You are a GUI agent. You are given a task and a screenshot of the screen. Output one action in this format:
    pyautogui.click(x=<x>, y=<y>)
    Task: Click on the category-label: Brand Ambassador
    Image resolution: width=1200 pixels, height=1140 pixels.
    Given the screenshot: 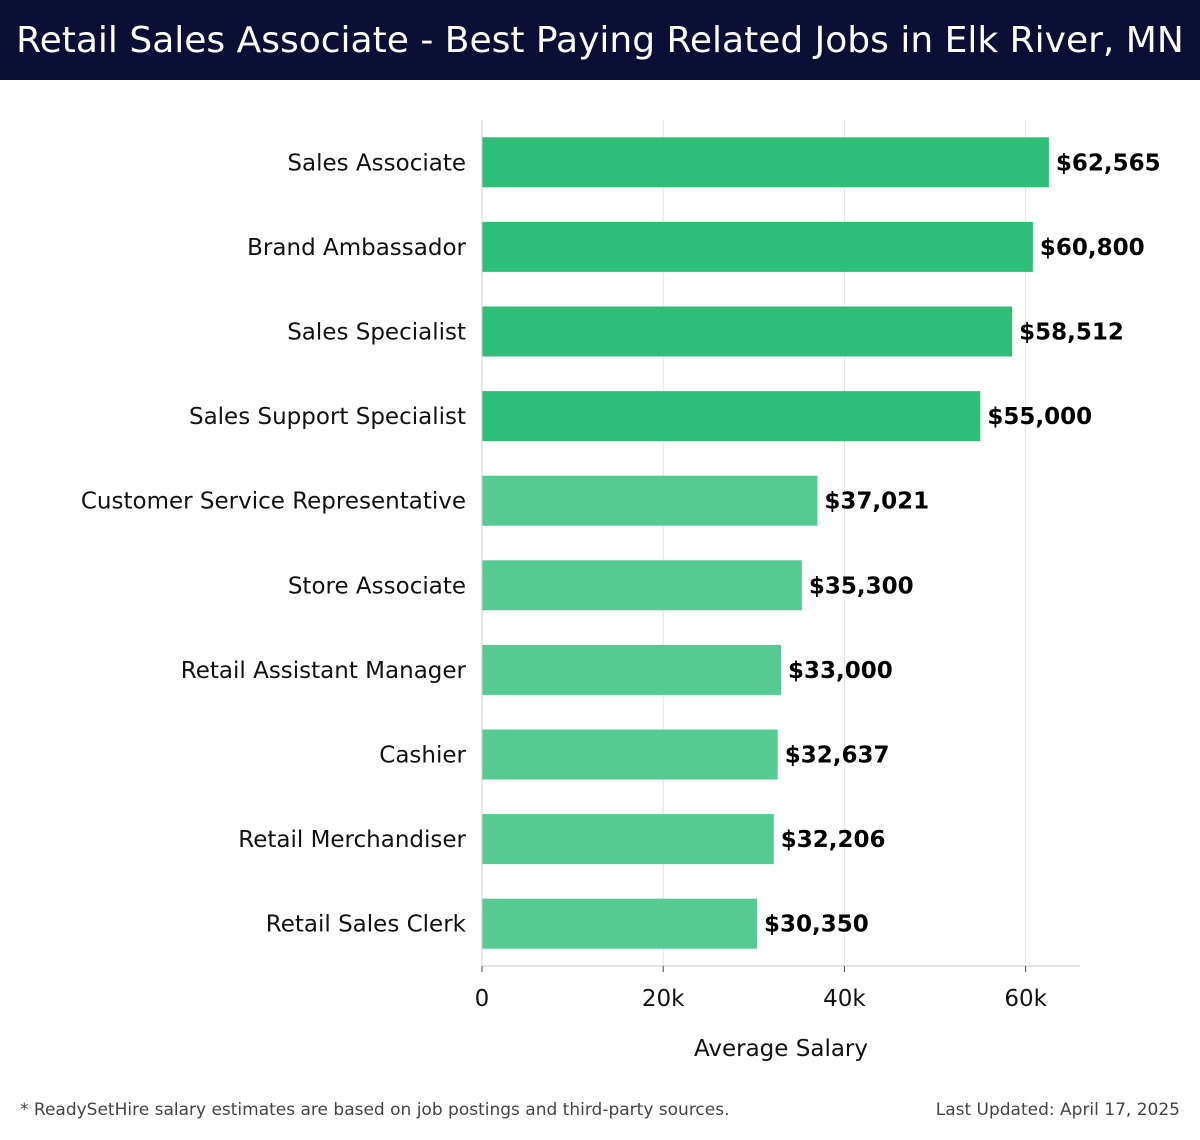 What is the action you would take?
    pyautogui.click(x=356, y=248)
    